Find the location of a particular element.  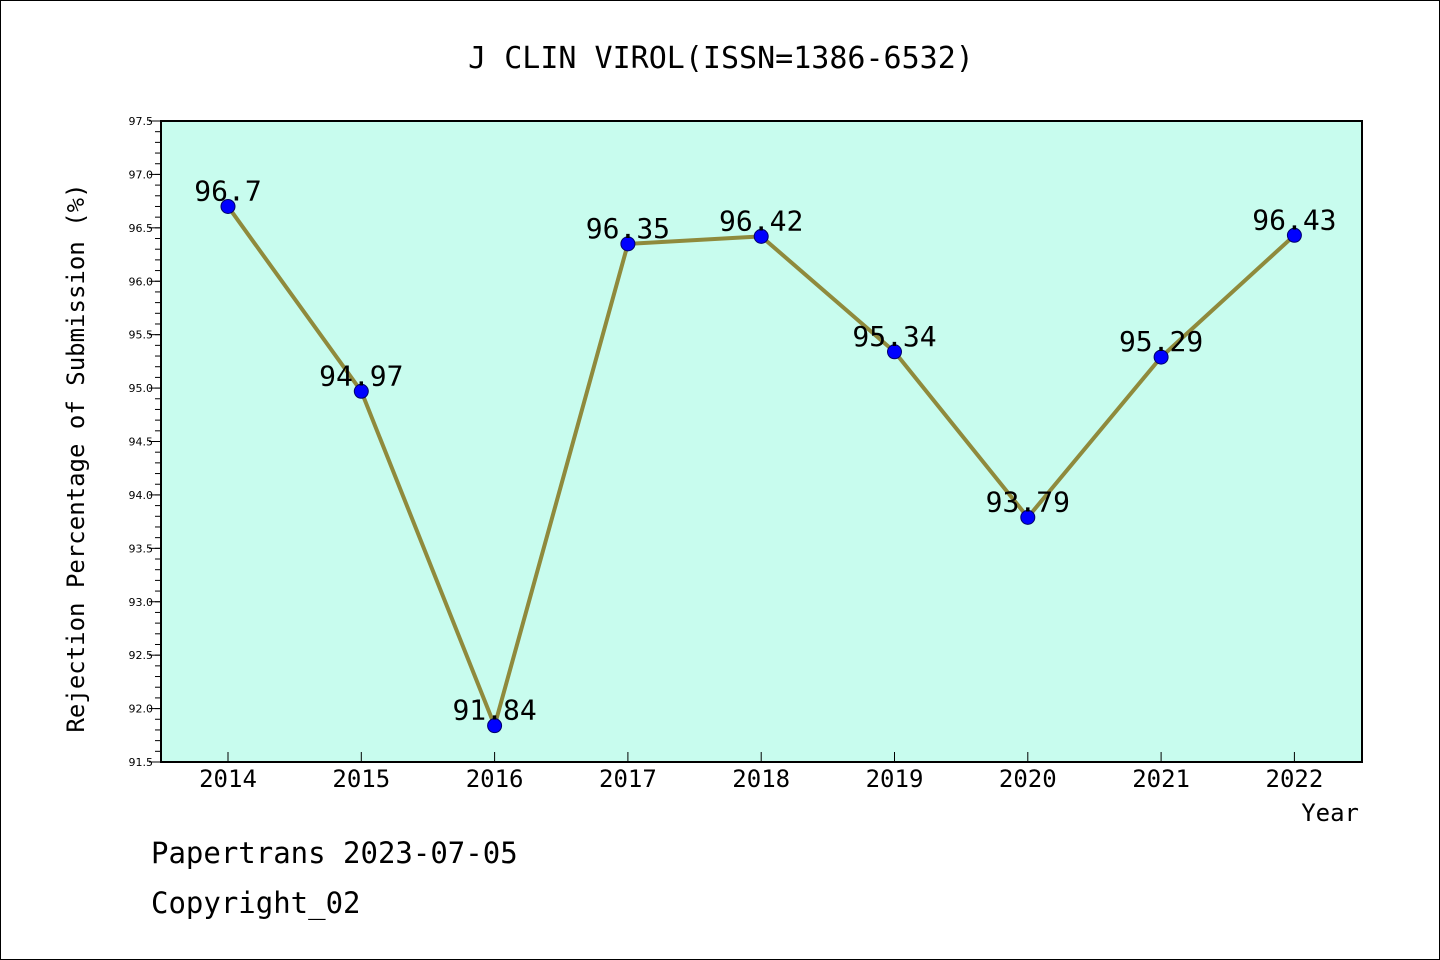

footer-copyright: Copyright_02 is located at coordinates (256, 903).